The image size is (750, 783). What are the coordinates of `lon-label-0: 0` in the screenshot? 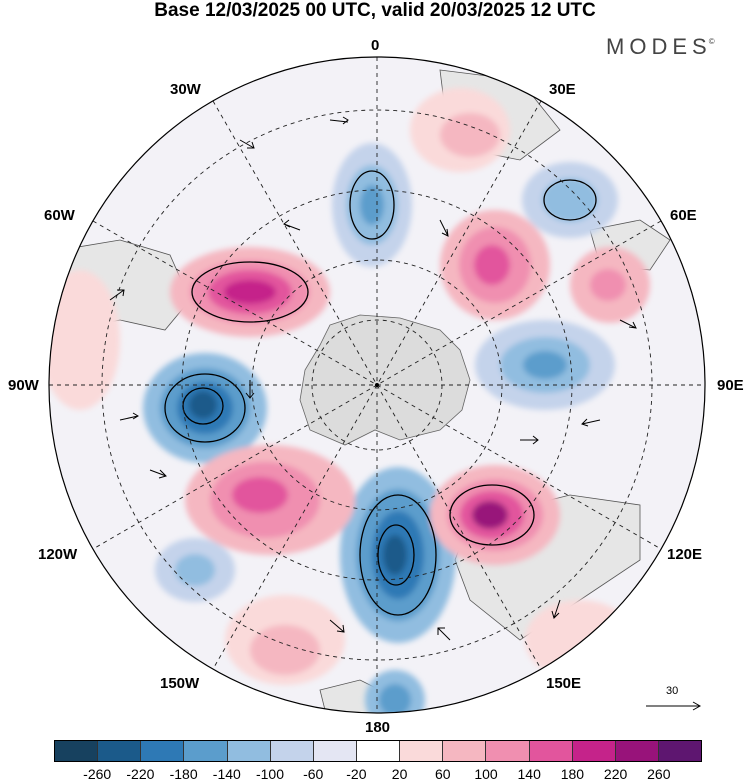 It's located at (375, 45).